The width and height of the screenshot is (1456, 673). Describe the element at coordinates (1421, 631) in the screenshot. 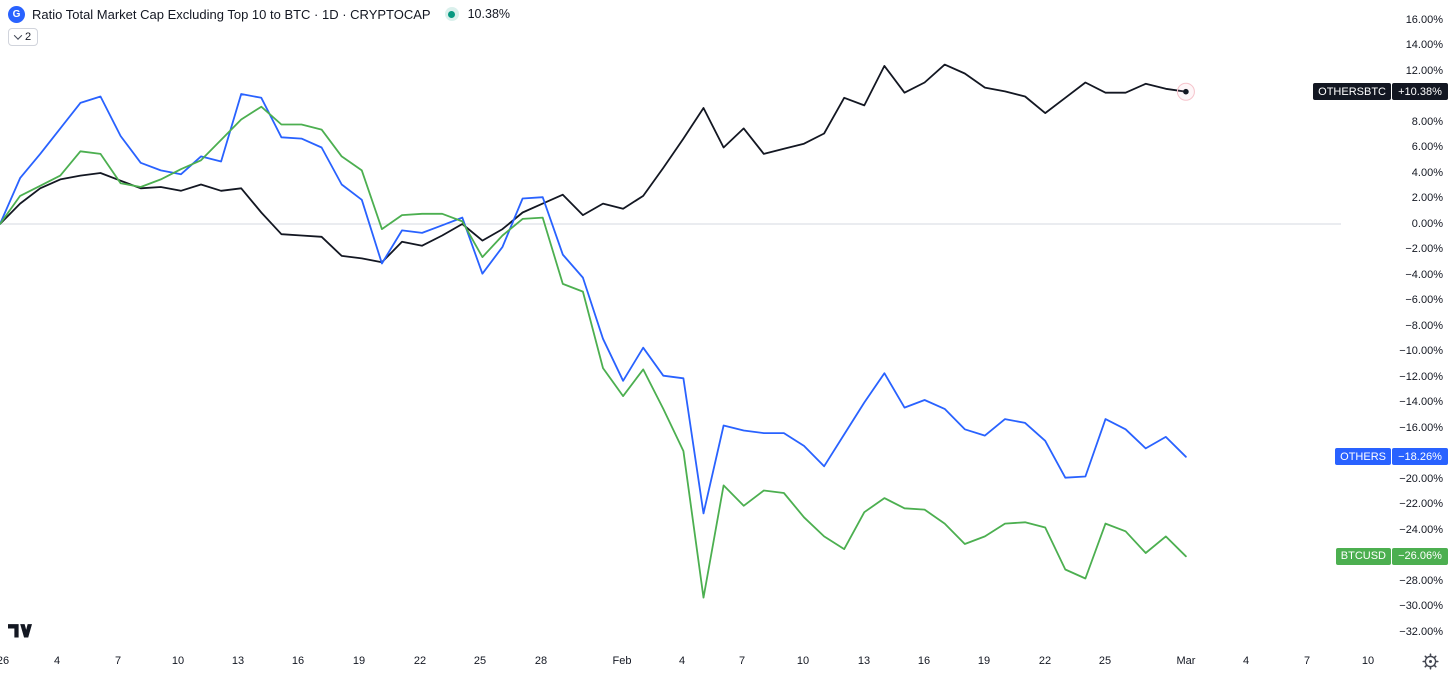

I see `price-tick-label: −32.00%` at that location.